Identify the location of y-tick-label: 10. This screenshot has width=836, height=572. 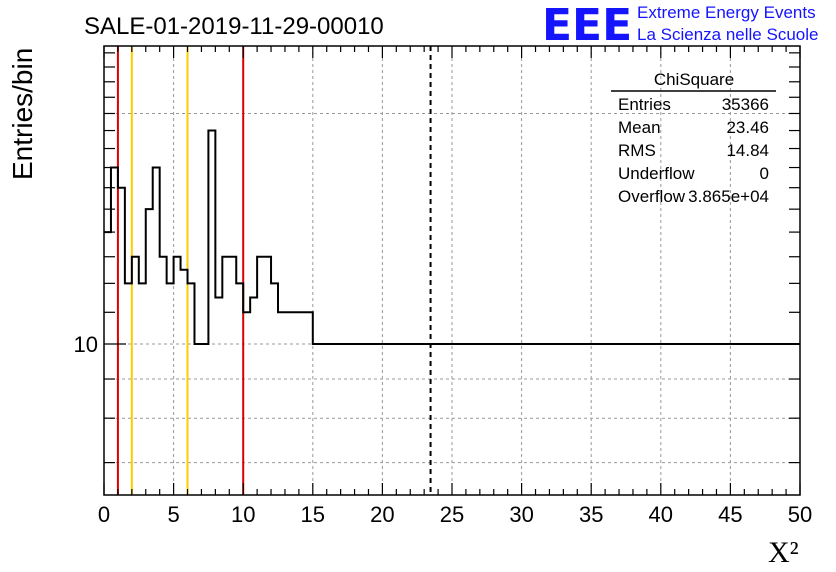
(86, 344).